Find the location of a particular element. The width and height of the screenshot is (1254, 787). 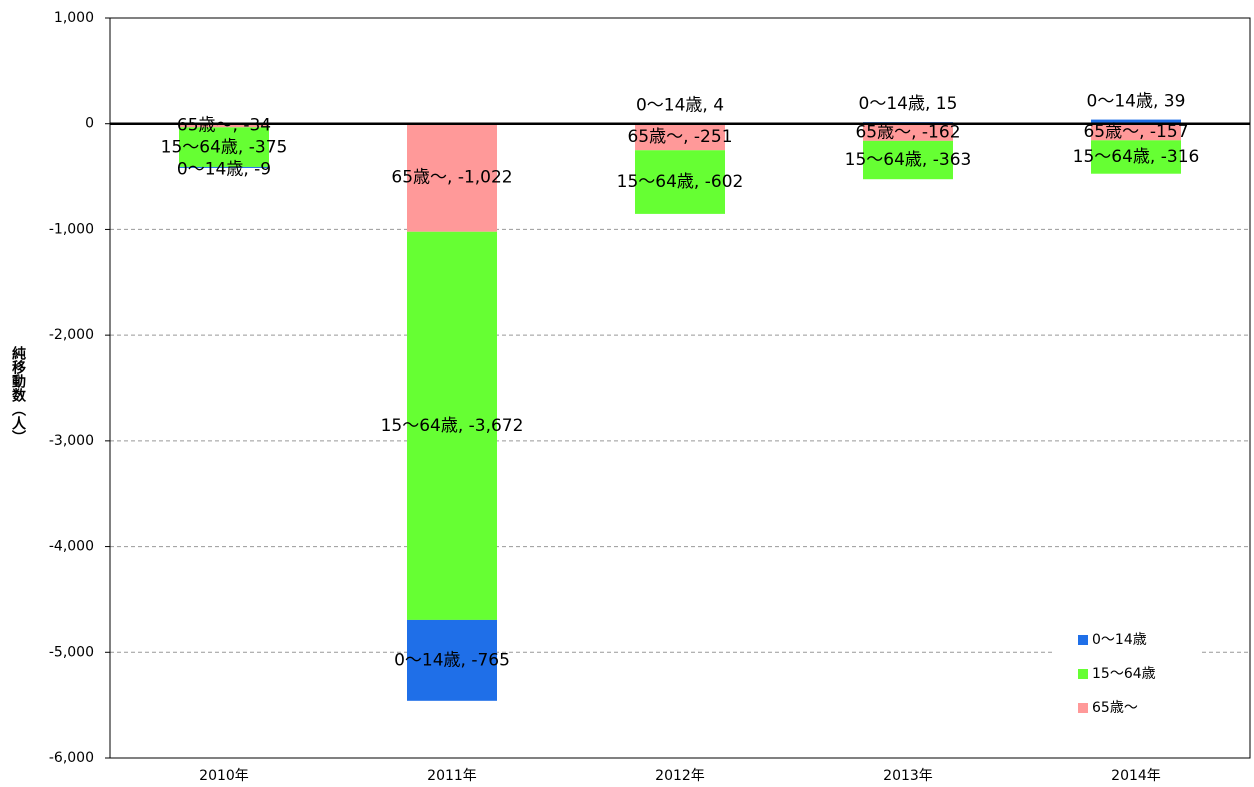

y-tick-label: -4,000 is located at coordinates (71, 547).